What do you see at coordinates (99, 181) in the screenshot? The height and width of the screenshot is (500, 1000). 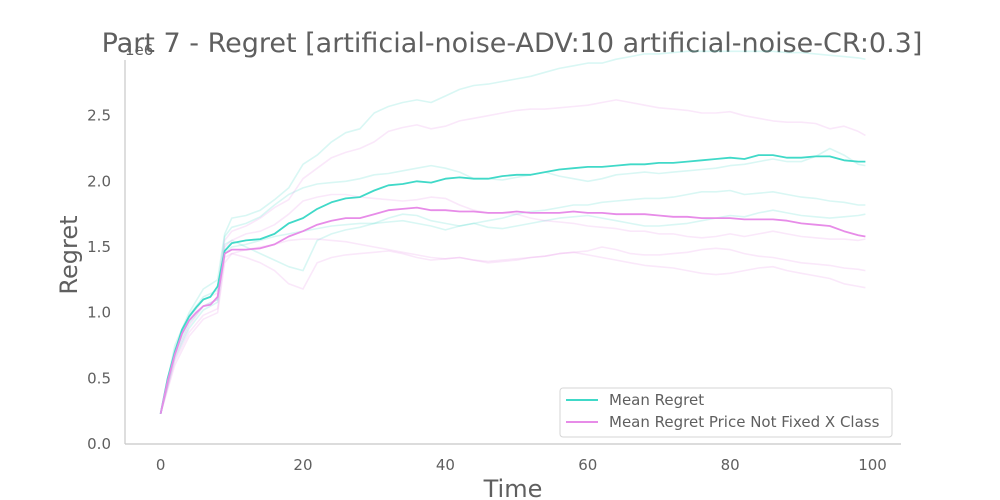 I see `y-tick-label: 2.0` at bounding box center [99, 181].